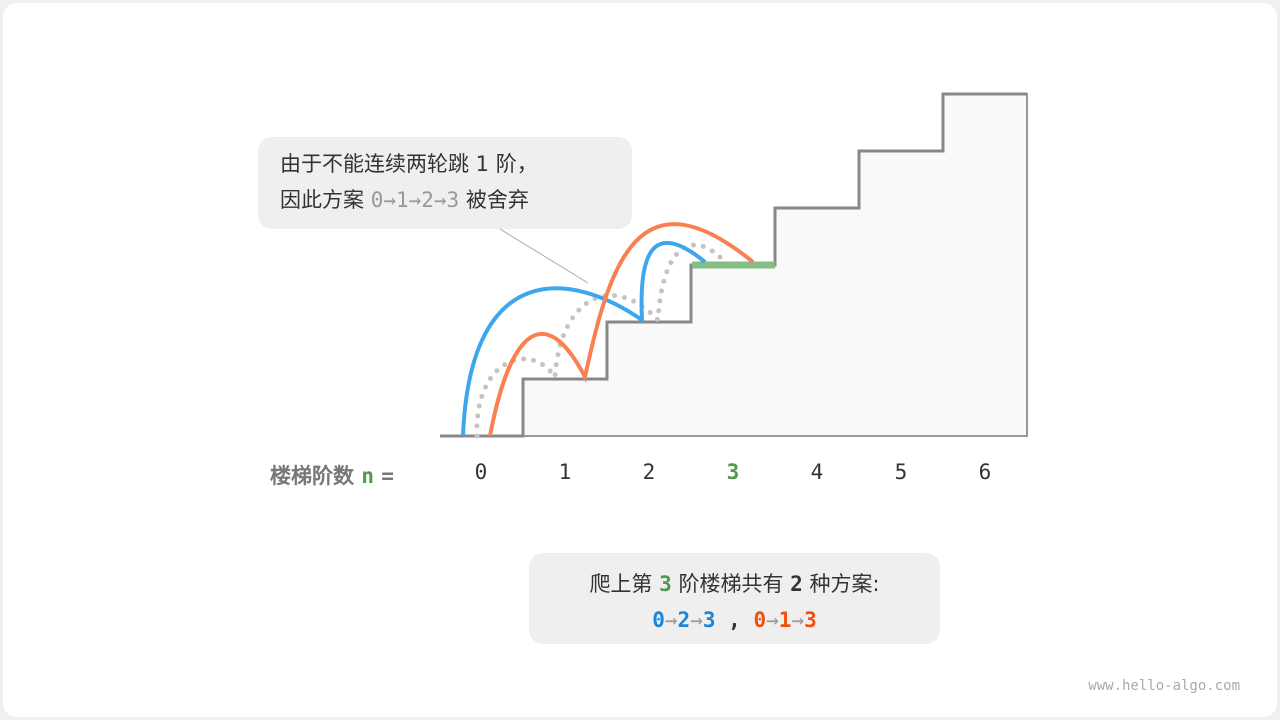 The image size is (1280, 720). I want to click on result-callout: 爬上第 3 阶楼梯共有 2 种方案: 0→2→3 , 0→1→3, so click(734, 598).